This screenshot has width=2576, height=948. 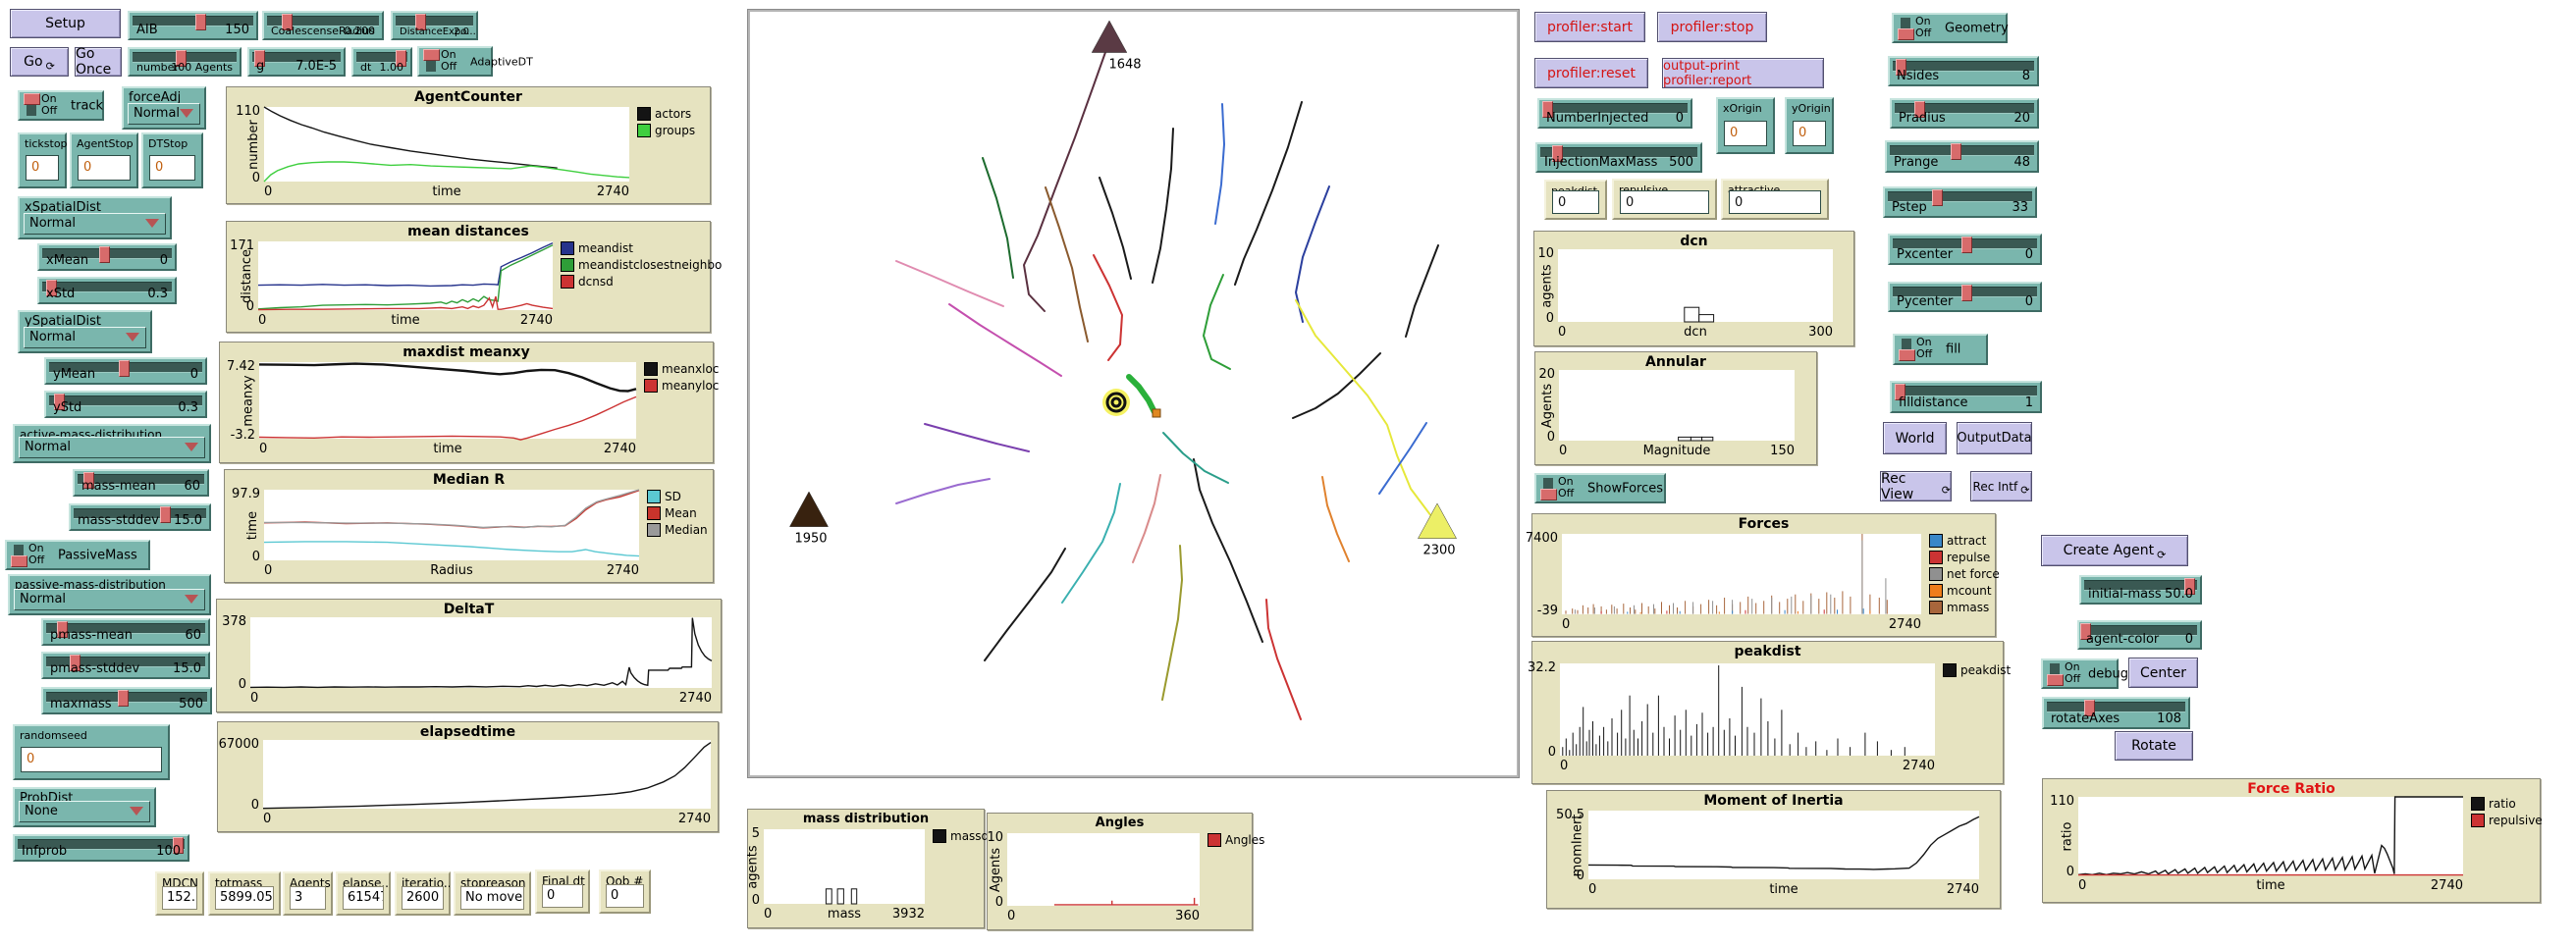 What do you see at coordinates (381, 62) in the screenshot?
I see `dt-slider: dt 1.00` at bounding box center [381, 62].